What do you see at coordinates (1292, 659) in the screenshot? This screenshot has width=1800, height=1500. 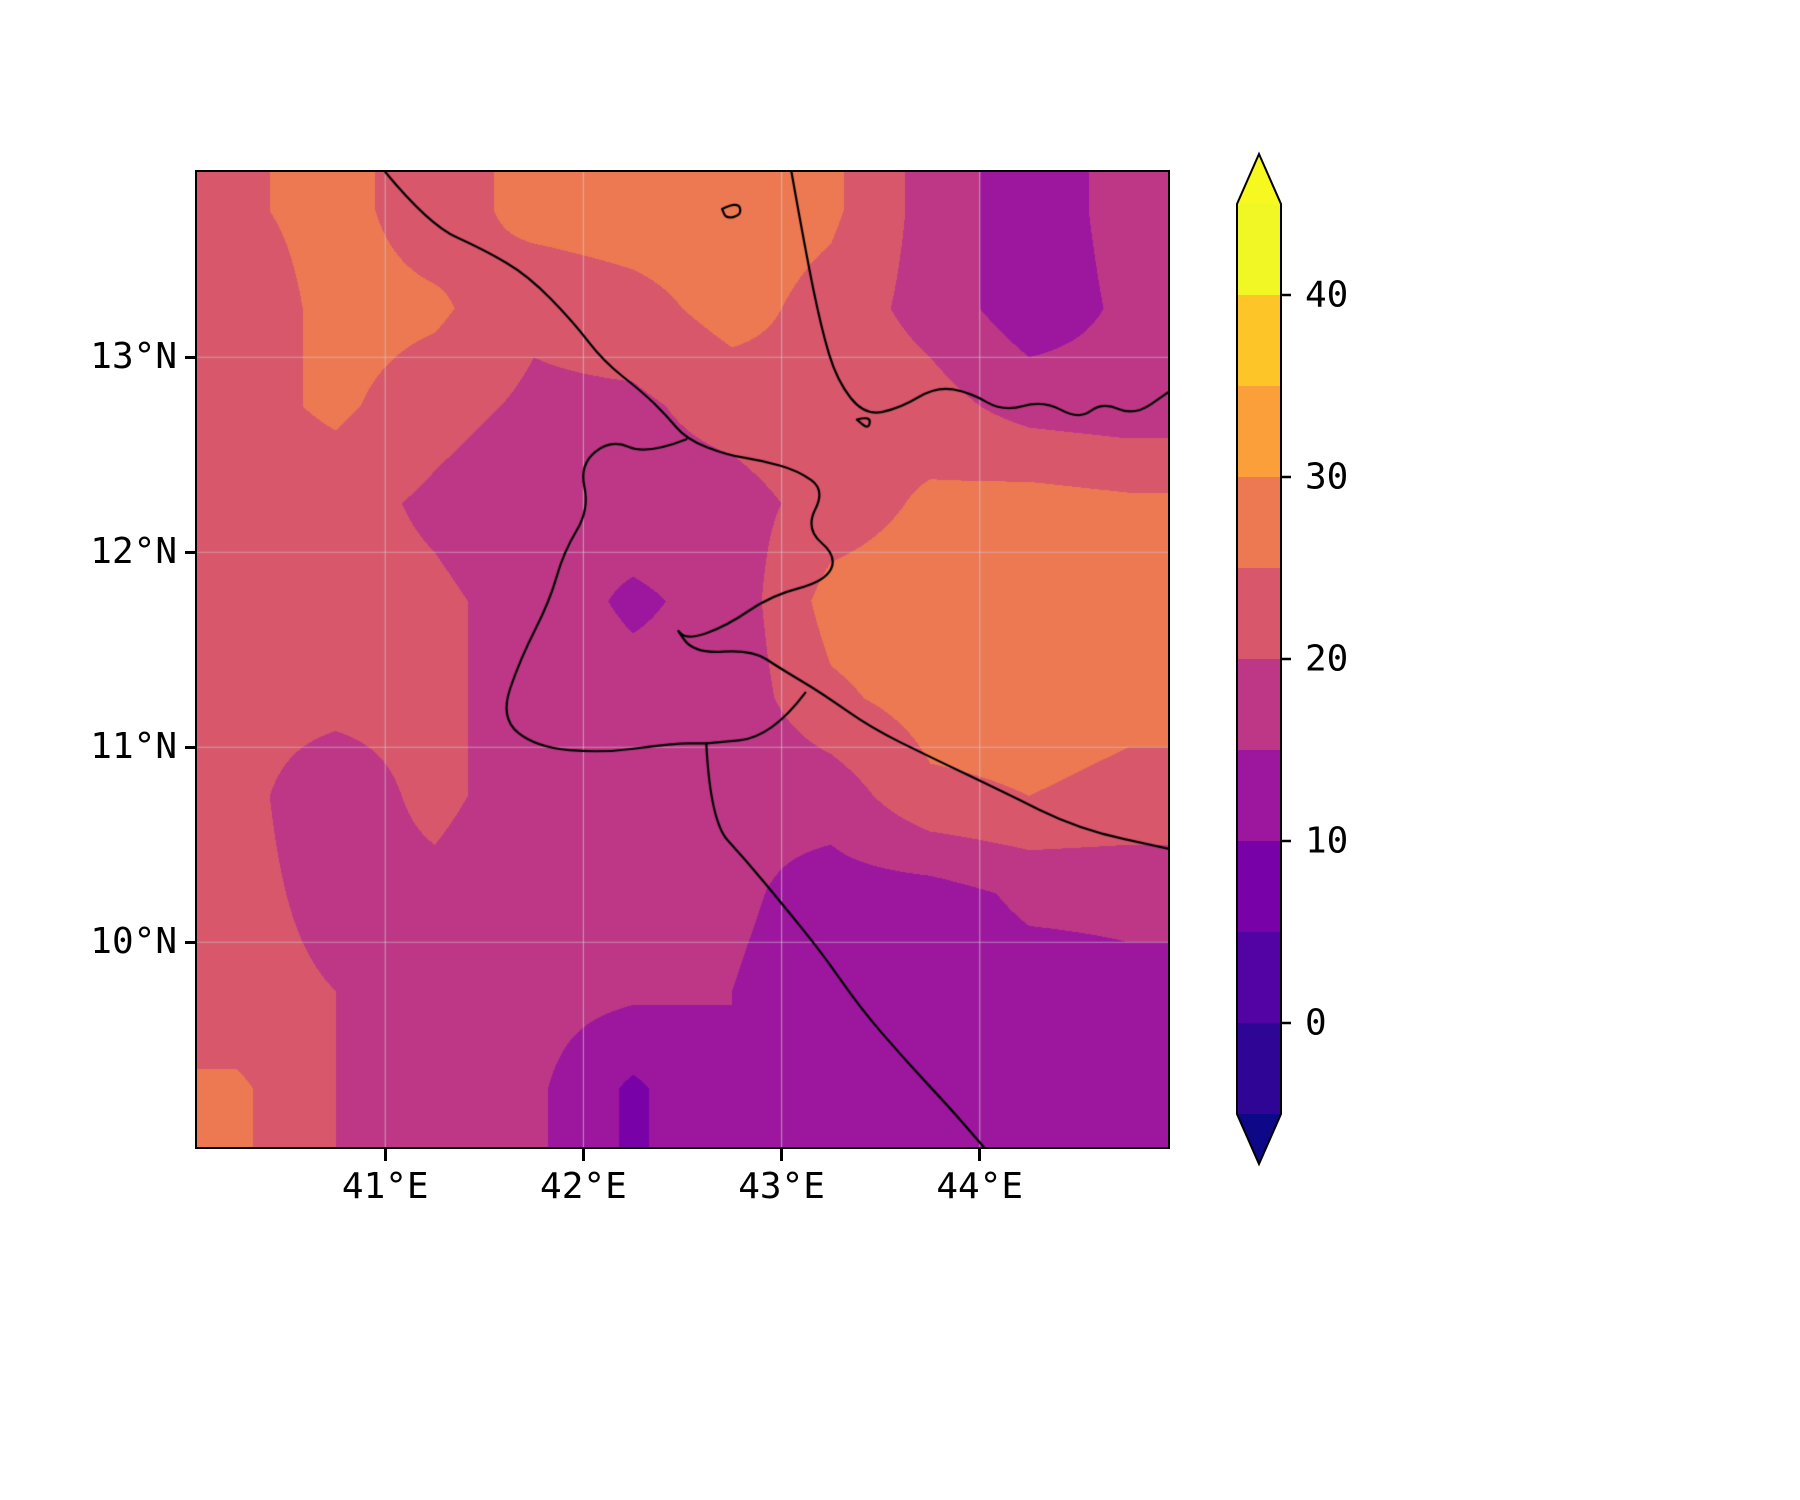 I see `colorbar: 0 10 20 30 40` at bounding box center [1292, 659].